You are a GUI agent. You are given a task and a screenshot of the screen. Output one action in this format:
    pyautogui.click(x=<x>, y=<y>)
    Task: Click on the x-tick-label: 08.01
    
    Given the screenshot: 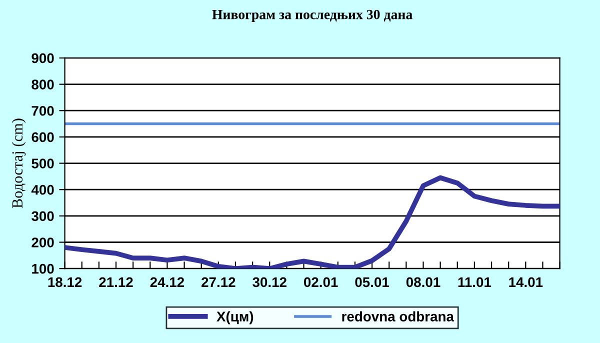 What is the action you would take?
    pyautogui.click(x=423, y=282)
    